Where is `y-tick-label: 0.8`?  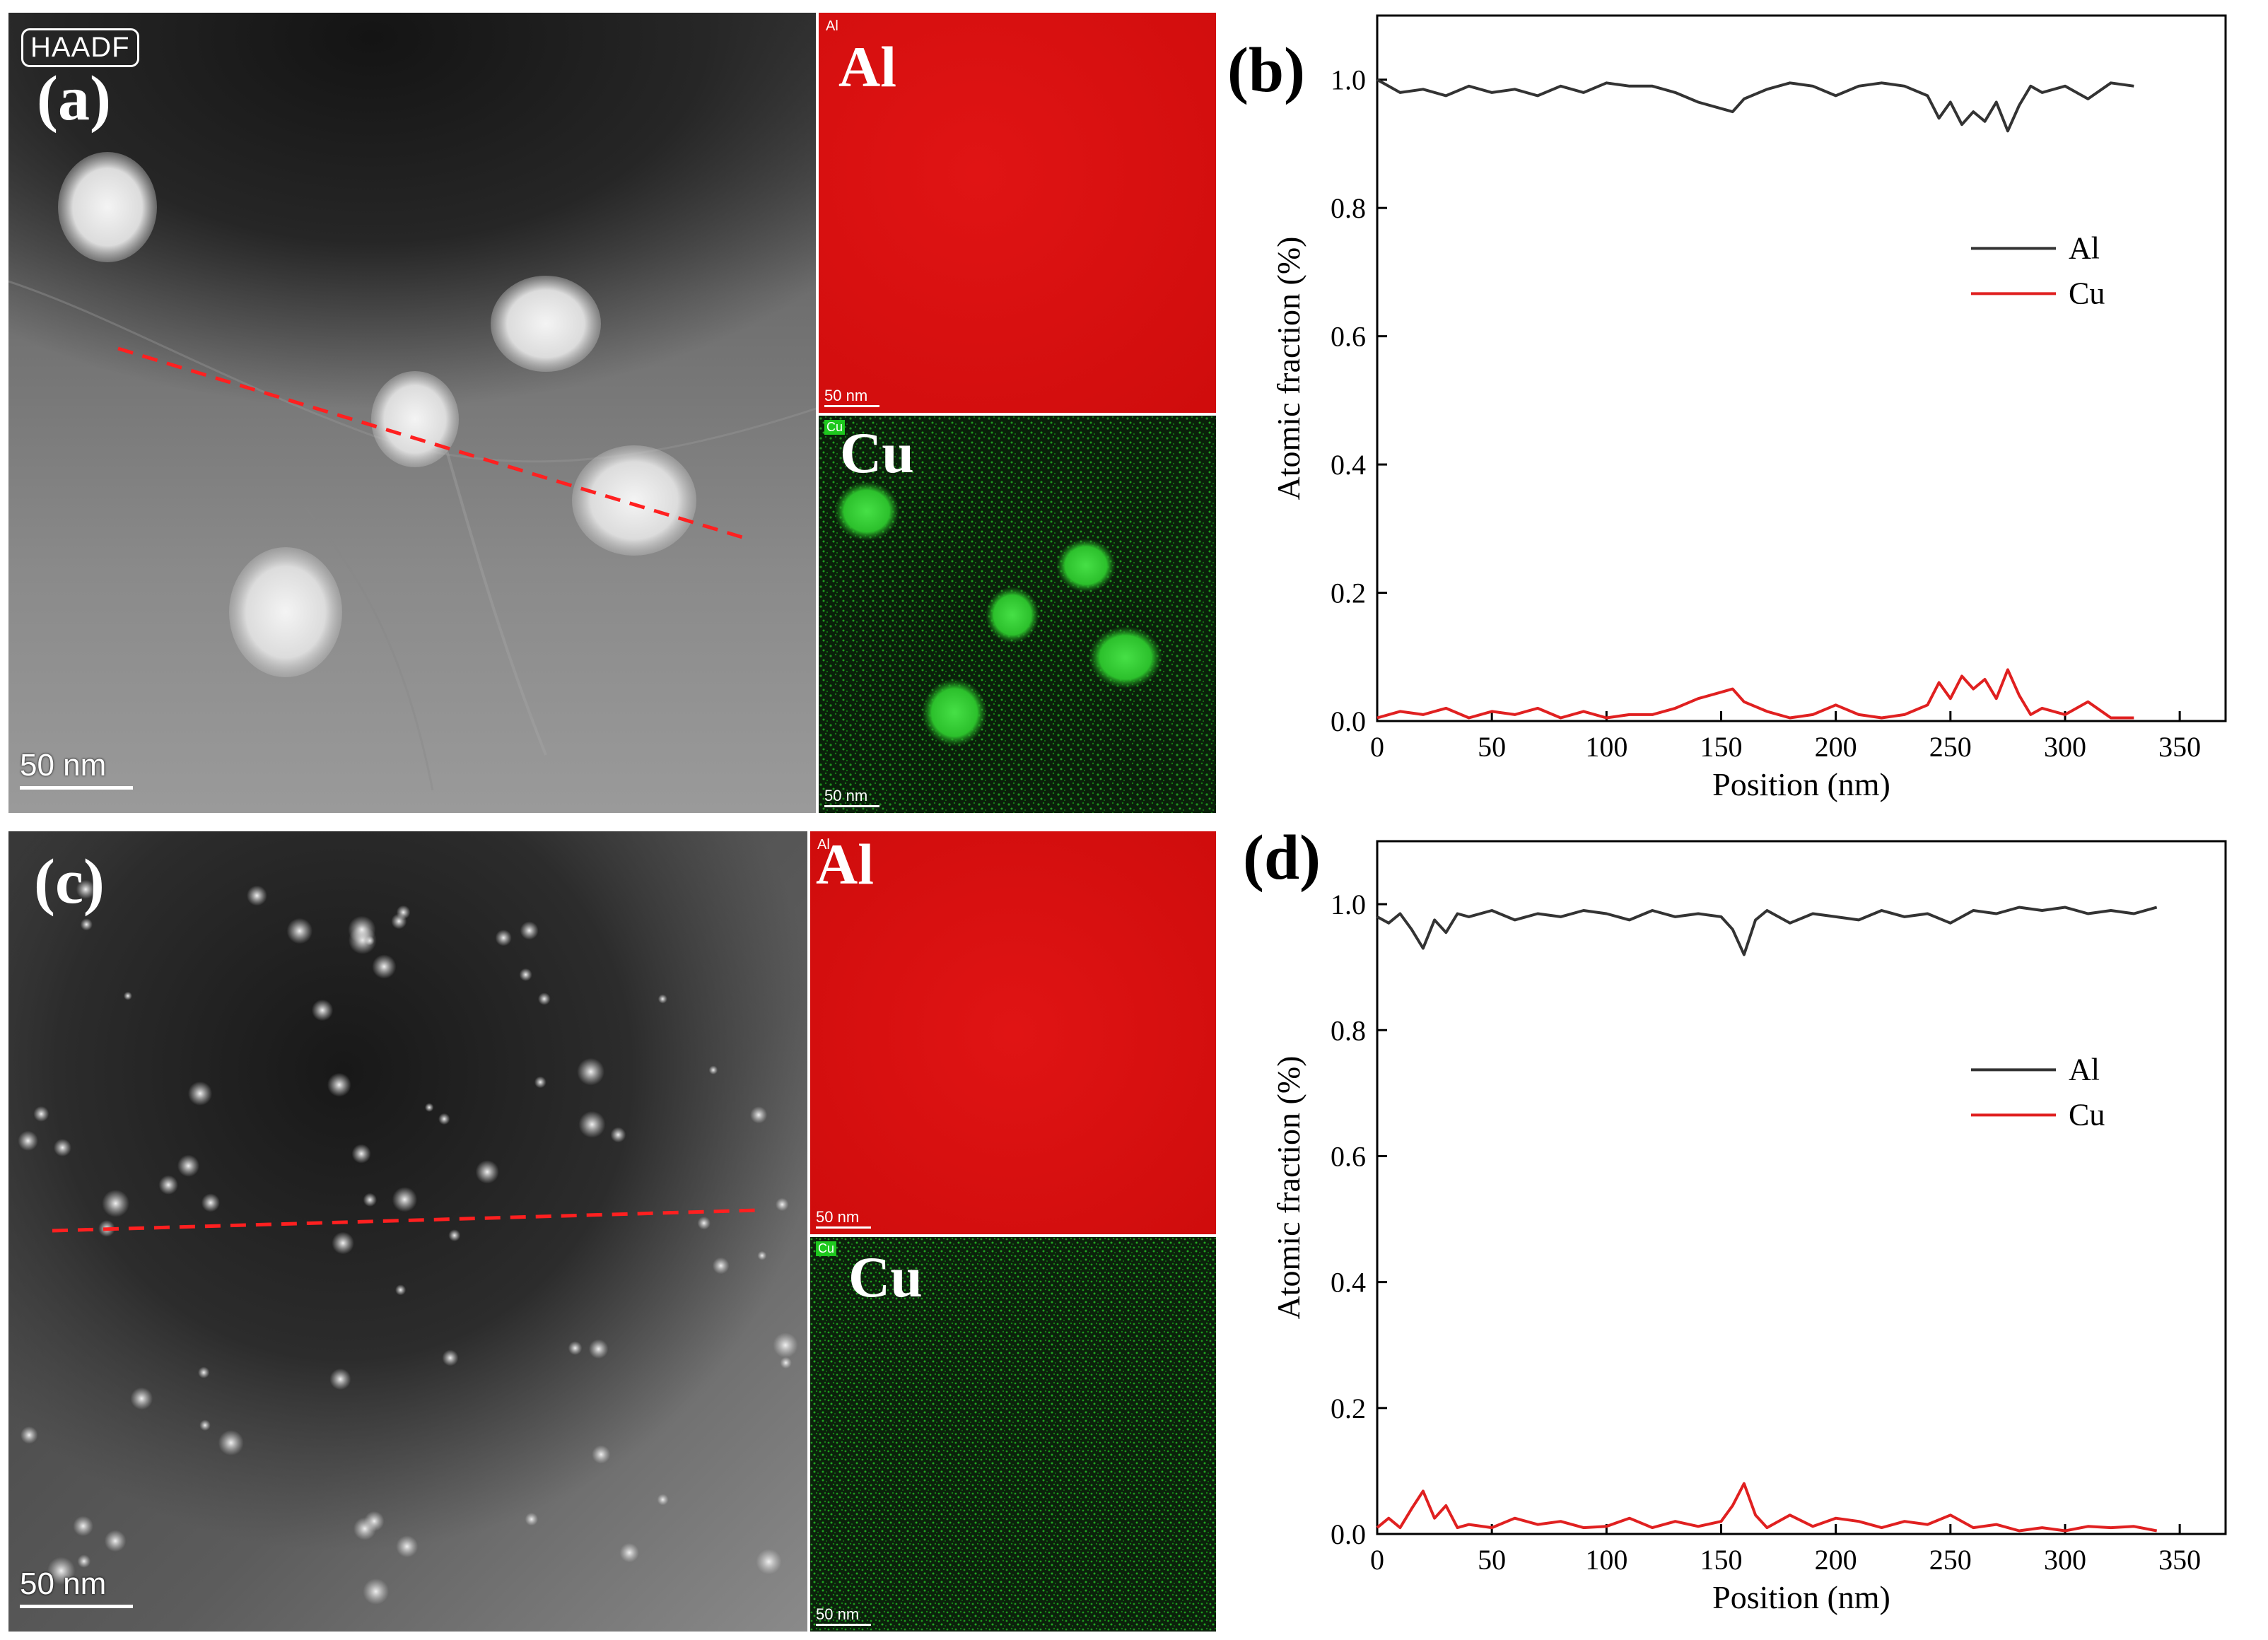 y-tick-label: 0.8 is located at coordinates (1348, 1030).